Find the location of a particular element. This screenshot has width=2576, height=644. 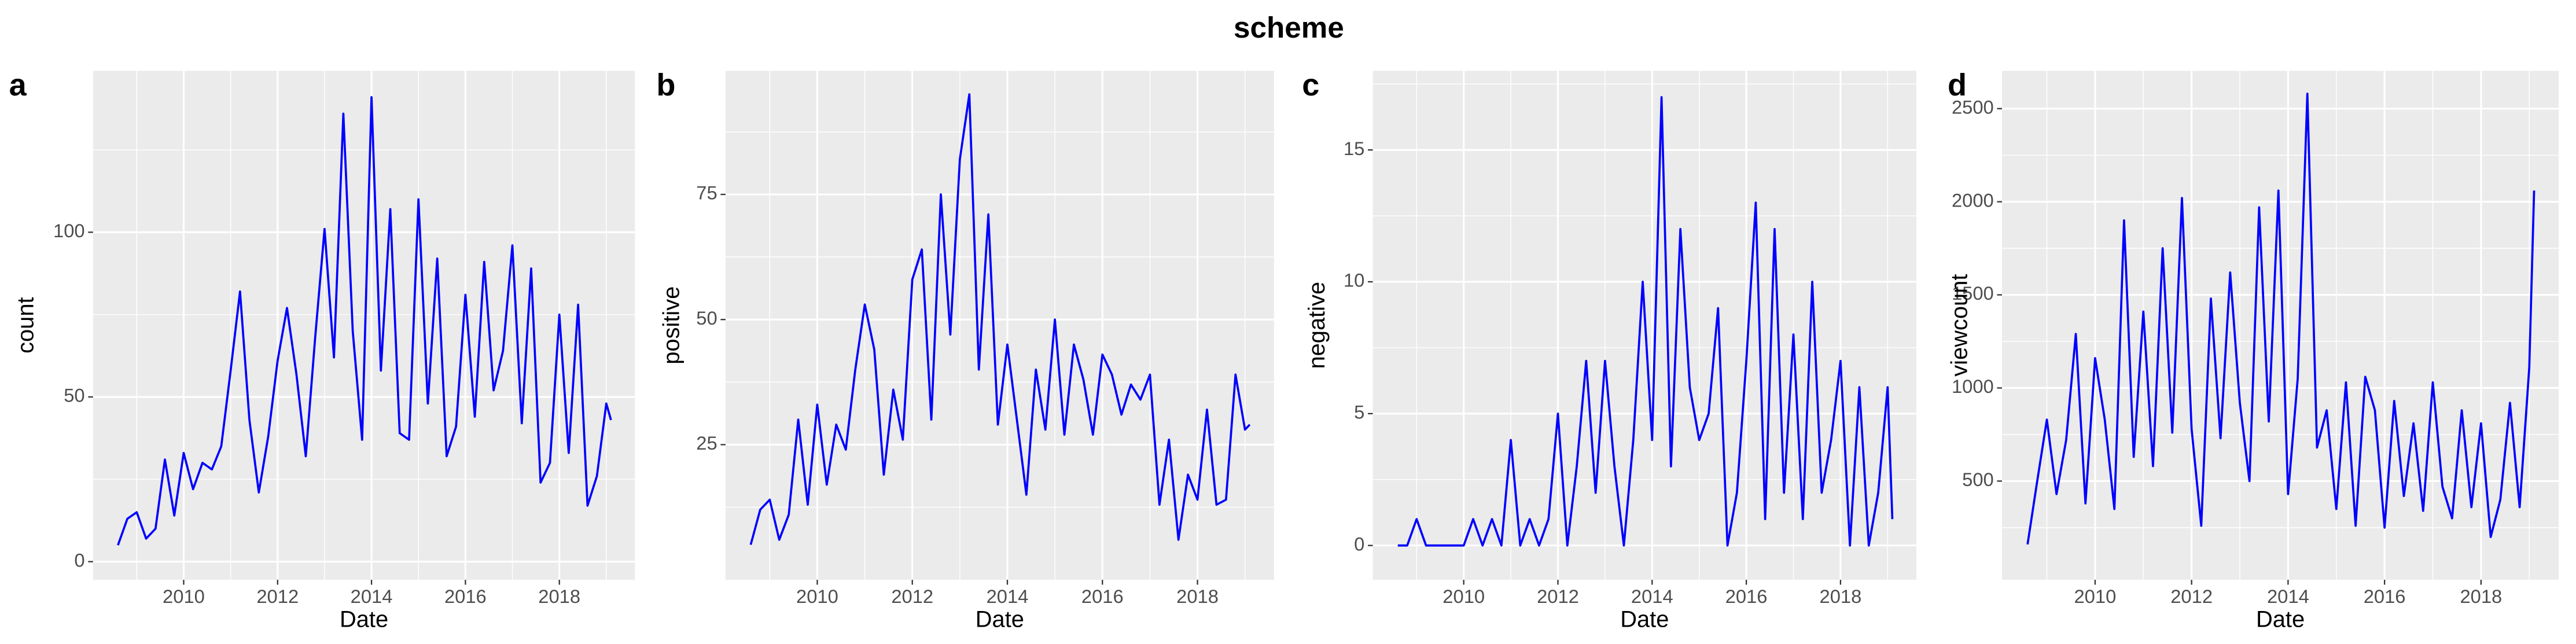

y-tick-label: 5 is located at coordinates (1359, 412).